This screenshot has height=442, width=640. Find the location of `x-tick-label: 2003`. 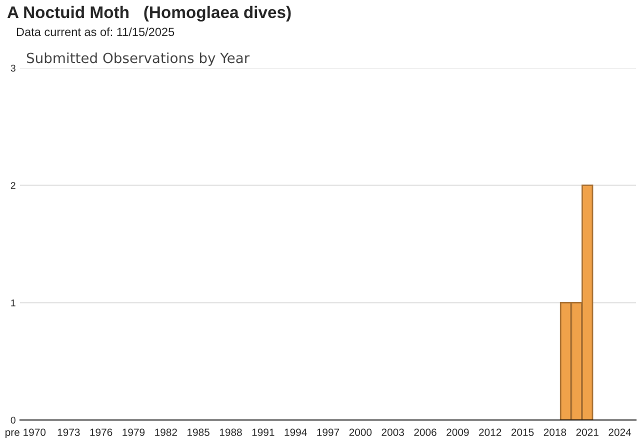

x-tick-label: 2003 is located at coordinates (393, 432).